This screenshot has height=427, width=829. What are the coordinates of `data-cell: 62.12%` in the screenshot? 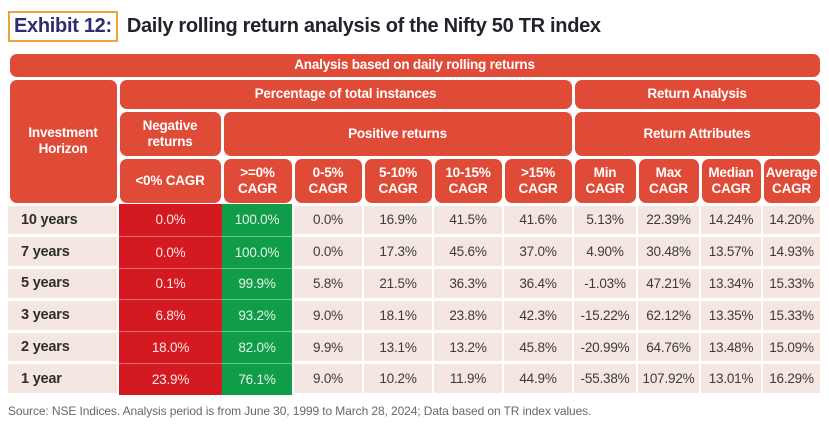 It's located at (668, 315).